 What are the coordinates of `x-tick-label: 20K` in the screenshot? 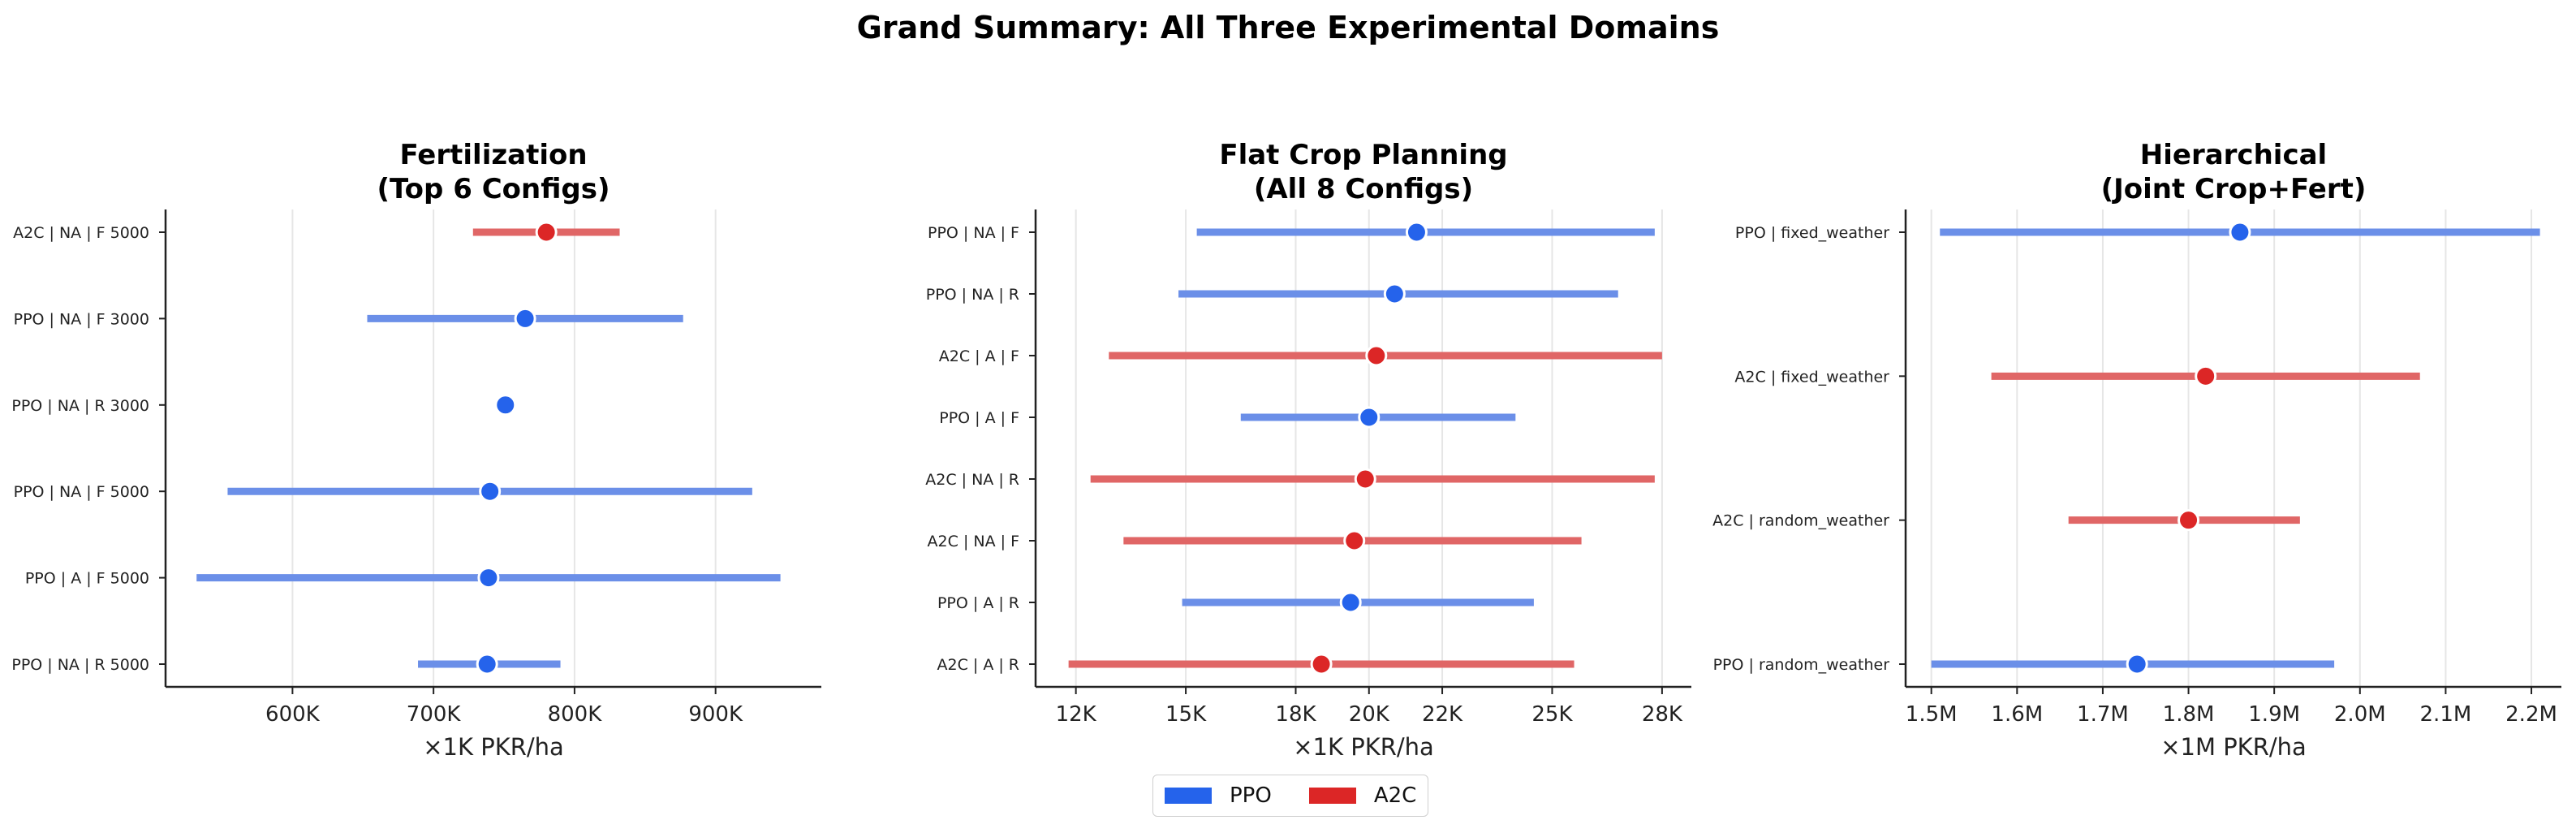 It's located at (1369, 714).